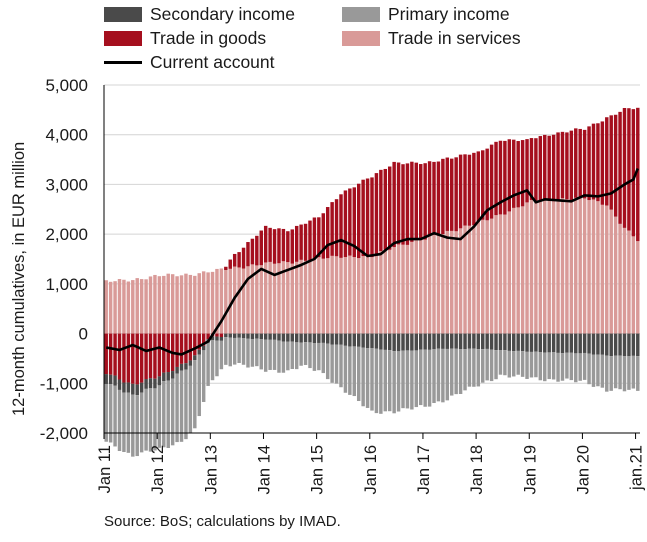 Image resolution: width=647 pixels, height=542 pixels. What do you see at coordinates (361, 38) in the screenshot?
I see `legend-swatch-trade-in-services` at bounding box center [361, 38].